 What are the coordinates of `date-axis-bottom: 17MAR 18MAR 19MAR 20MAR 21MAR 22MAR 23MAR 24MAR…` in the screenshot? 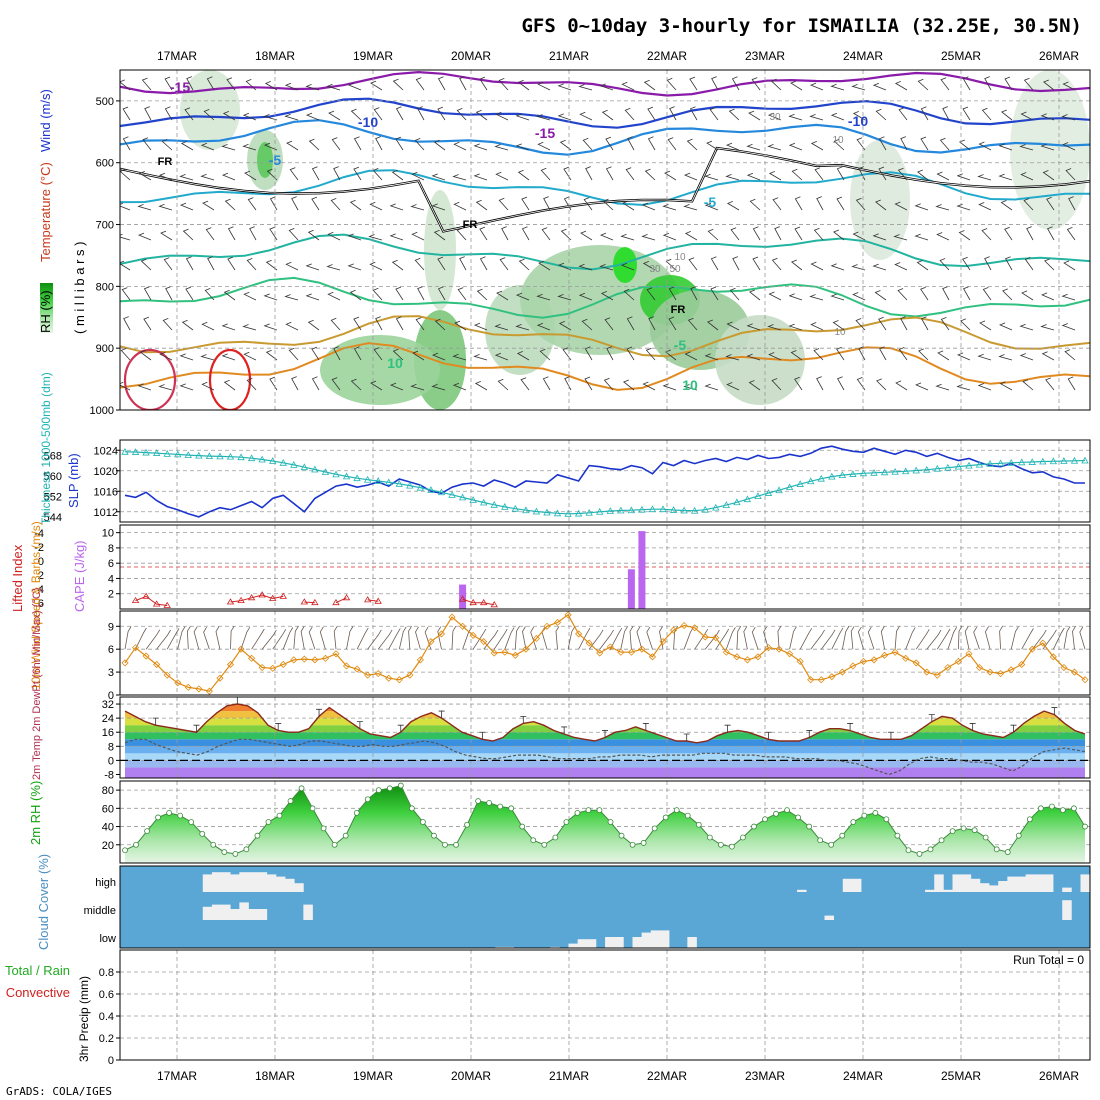 It's located at (618, 1076).